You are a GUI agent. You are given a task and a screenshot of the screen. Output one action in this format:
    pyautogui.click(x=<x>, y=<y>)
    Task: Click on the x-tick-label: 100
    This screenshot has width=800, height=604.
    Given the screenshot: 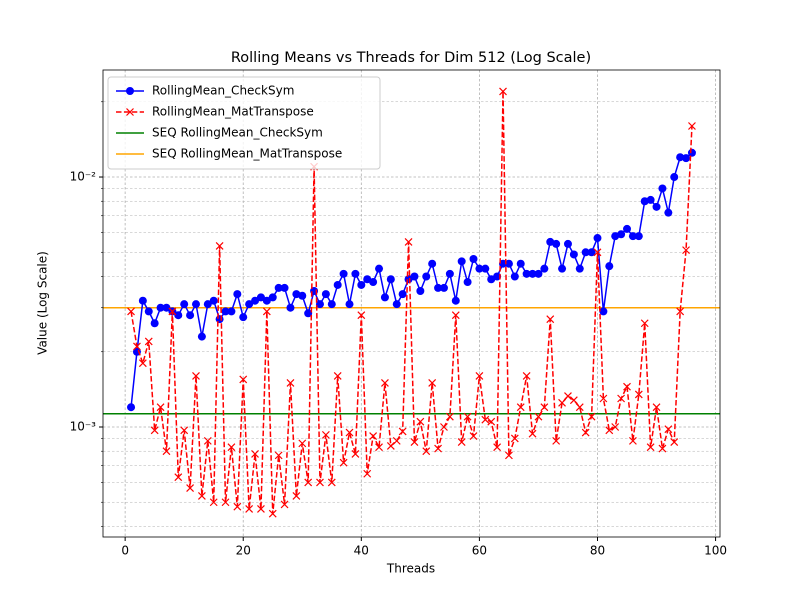 What is the action you would take?
    pyautogui.click(x=715, y=551)
    